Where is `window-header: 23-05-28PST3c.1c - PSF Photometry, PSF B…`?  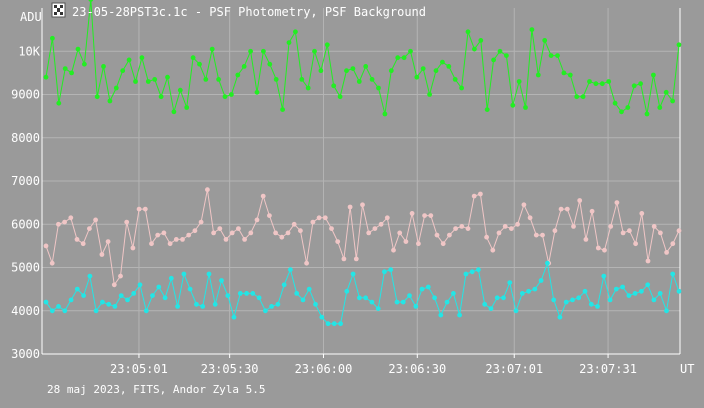
window-header: 23-05-28PST3c.1c - PSF Photometry, PSF B… is located at coordinates (238, 10).